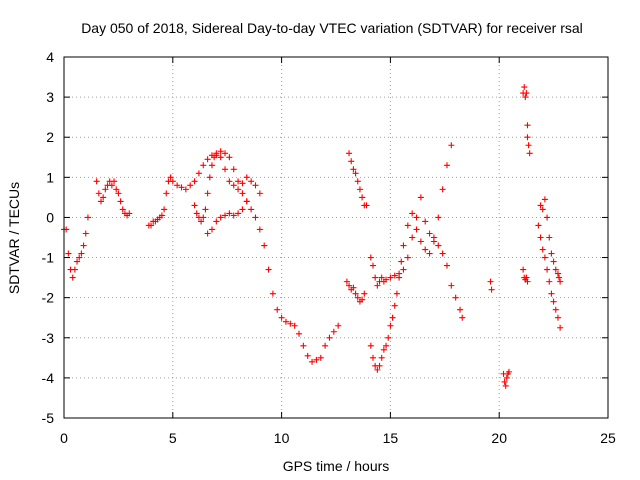 The image size is (640, 480). What do you see at coordinates (378, 271) in the screenshot?
I see `series-s8` at bounding box center [378, 271].